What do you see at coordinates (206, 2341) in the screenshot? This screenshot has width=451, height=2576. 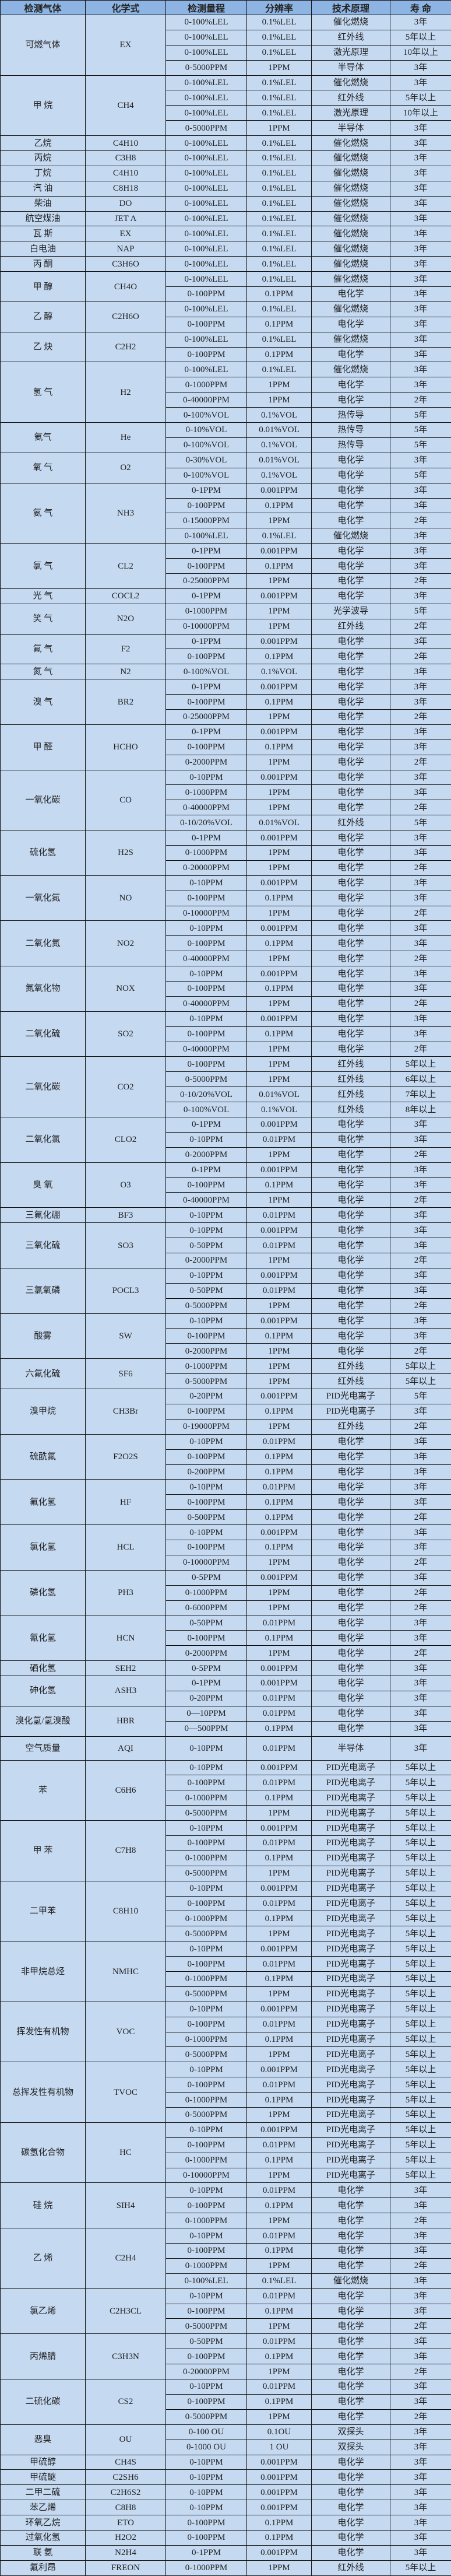 I see `range-cell: 0-50PPM` at bounding box center [206, 2341].